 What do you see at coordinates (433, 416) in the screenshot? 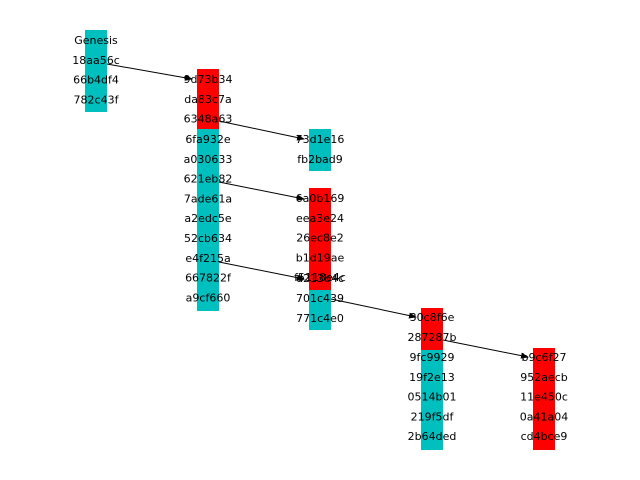
I see `hash-label: 219f5df` at bounding box center [433, 416].